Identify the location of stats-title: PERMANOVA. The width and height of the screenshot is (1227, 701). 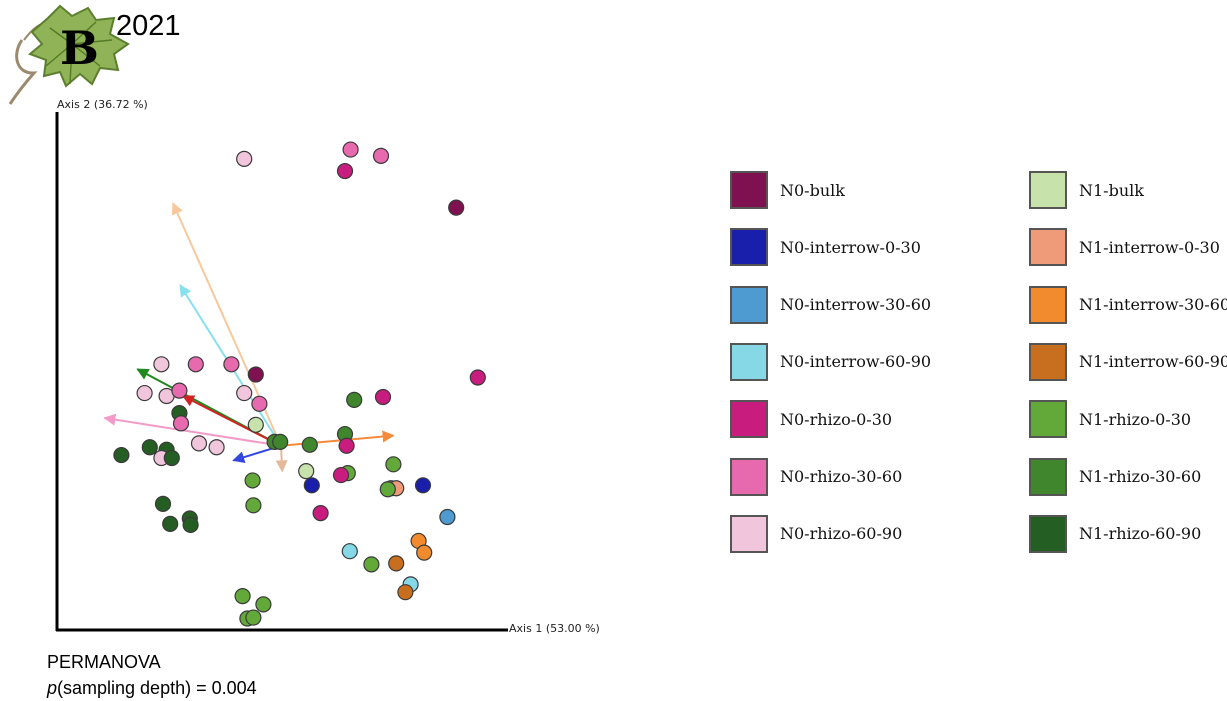
(104, 662).